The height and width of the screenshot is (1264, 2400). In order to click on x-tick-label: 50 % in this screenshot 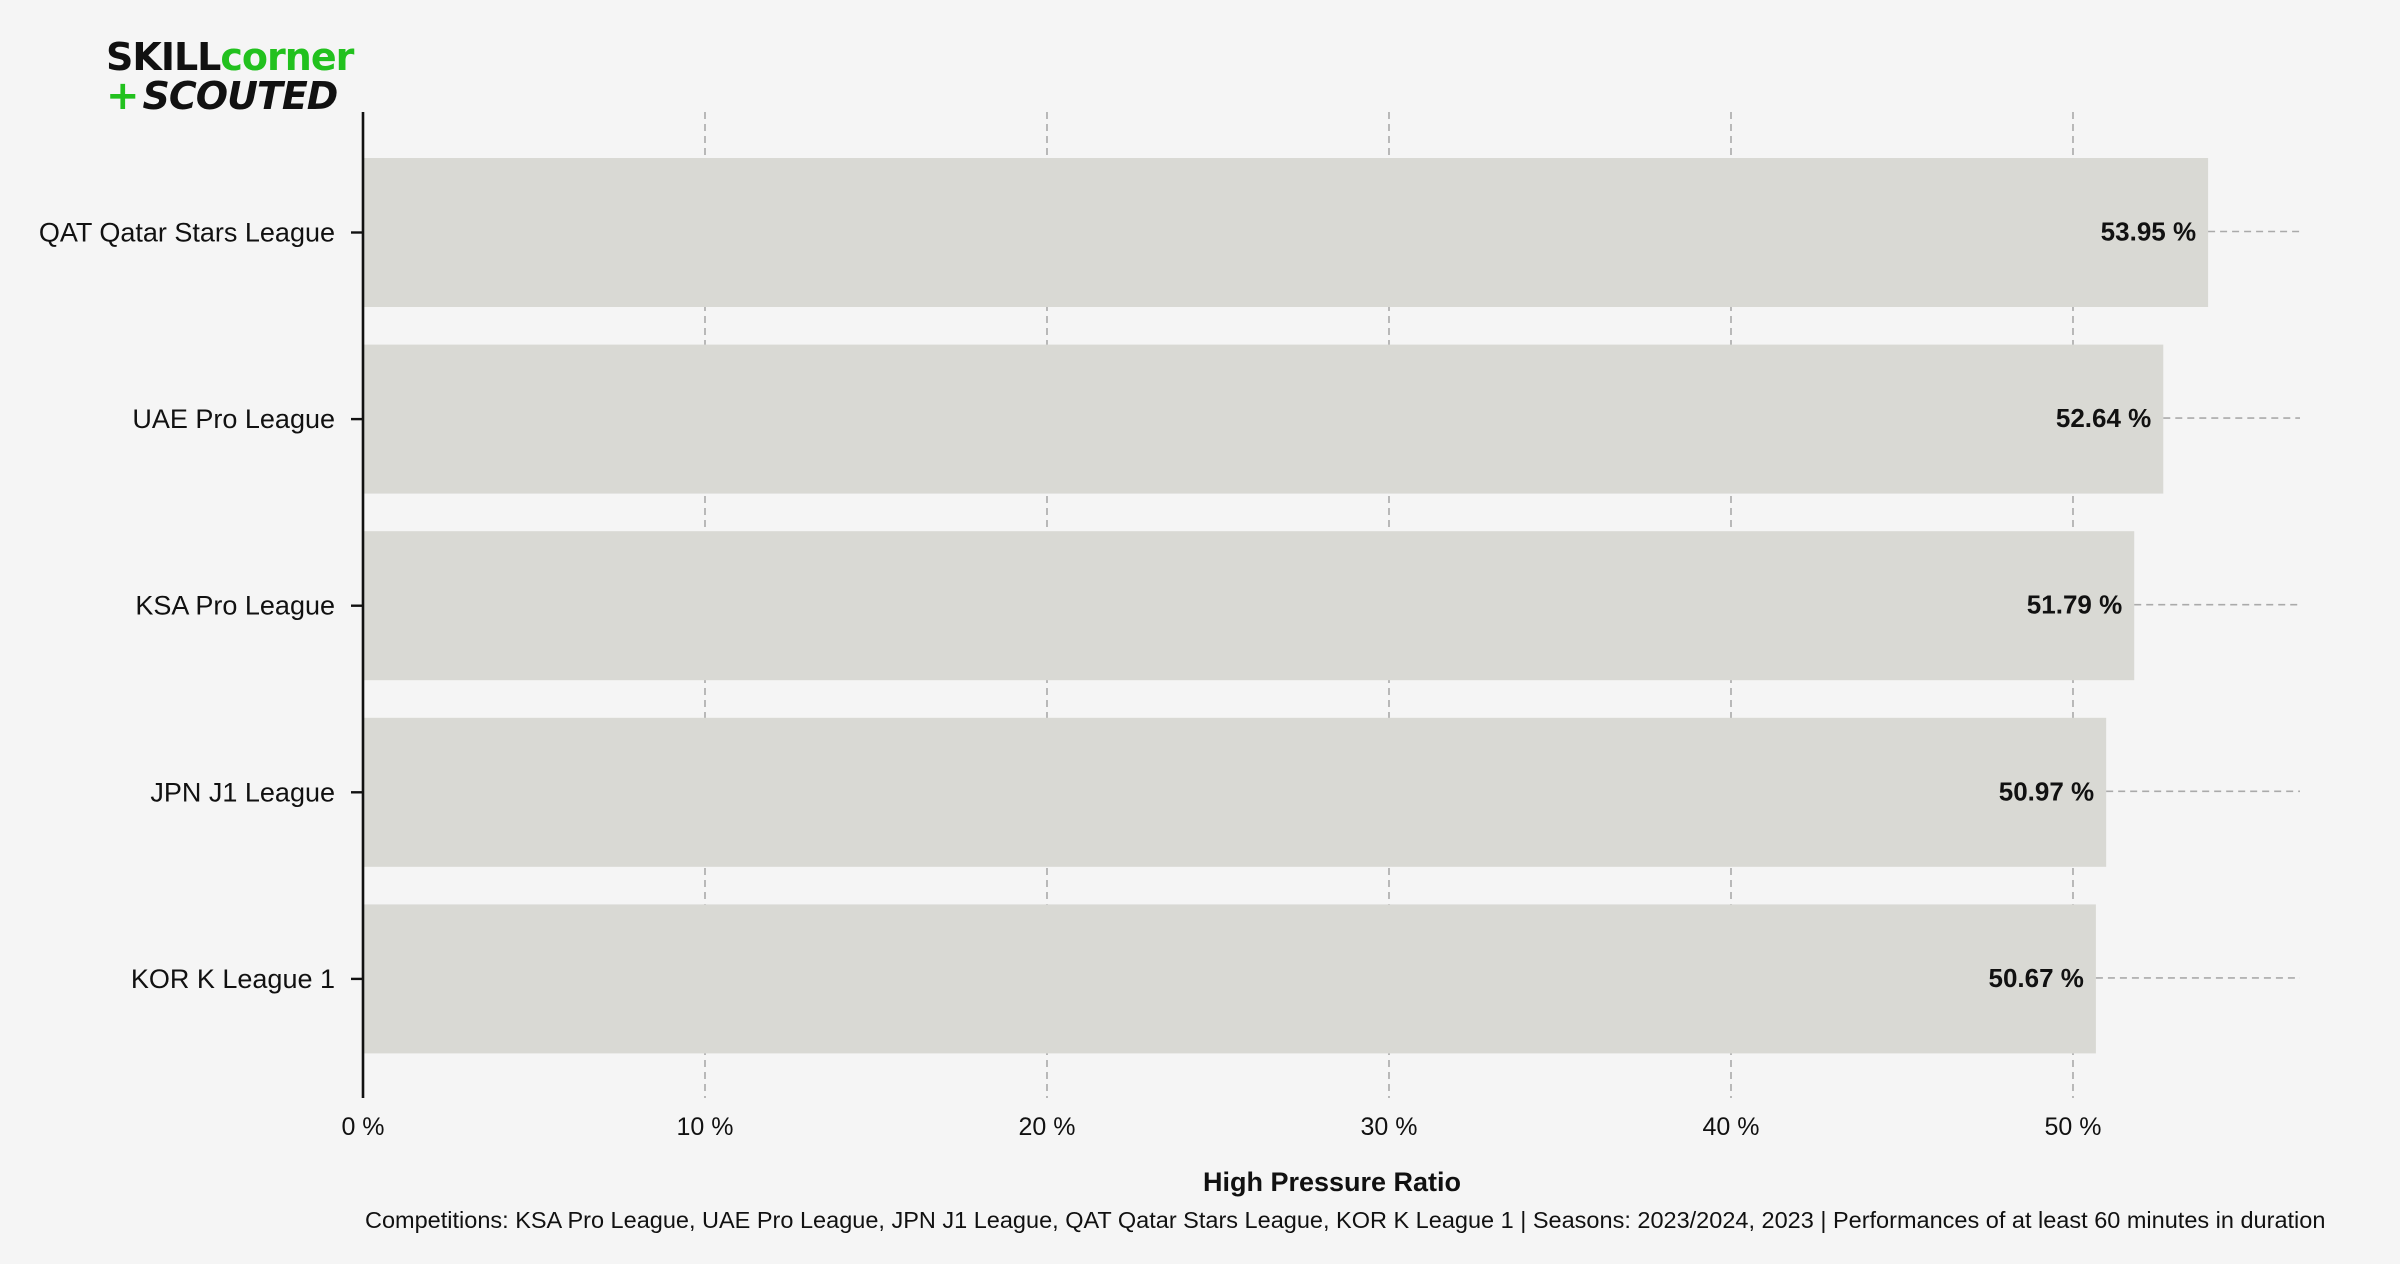, I will do `click(2073, 1127)`.